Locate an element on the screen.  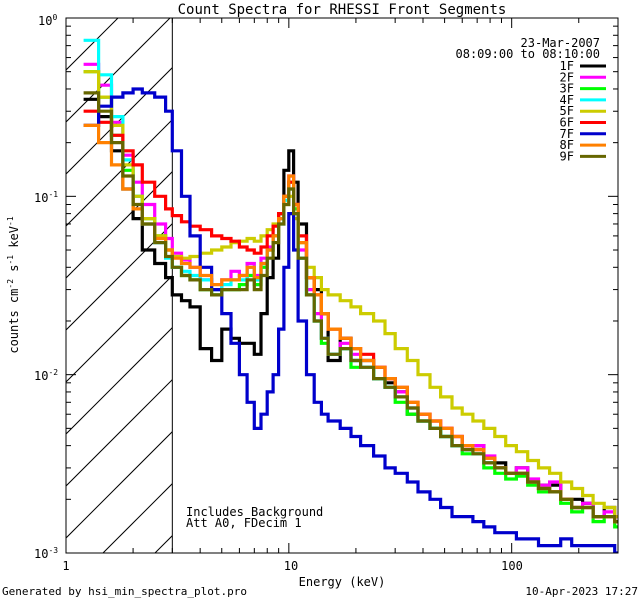
hatched-region is located at coordinates (119, 285).